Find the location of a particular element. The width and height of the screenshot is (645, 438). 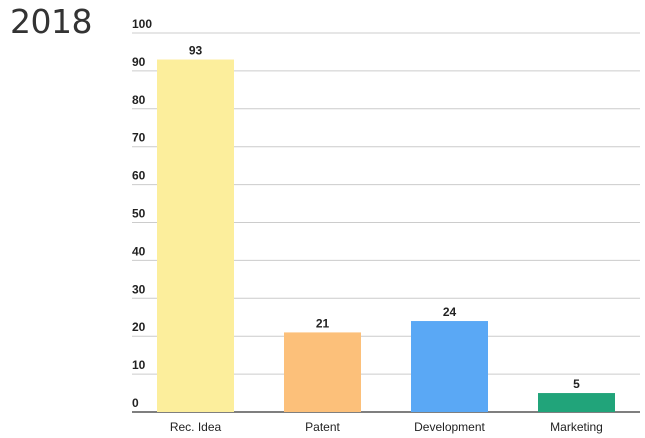

y-tick-label: 20 is located at coordinates (139, 327).